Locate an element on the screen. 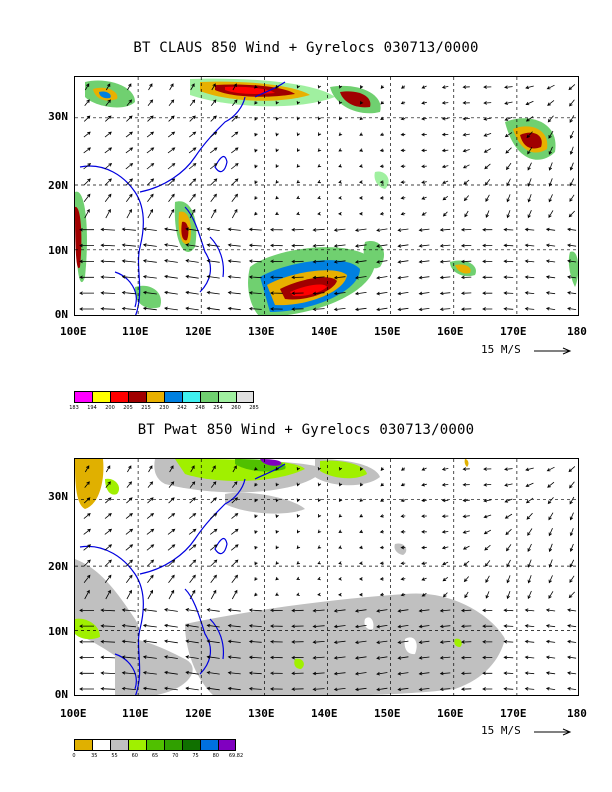  colorbar-label: 65 is located at coordinates (155, 756).